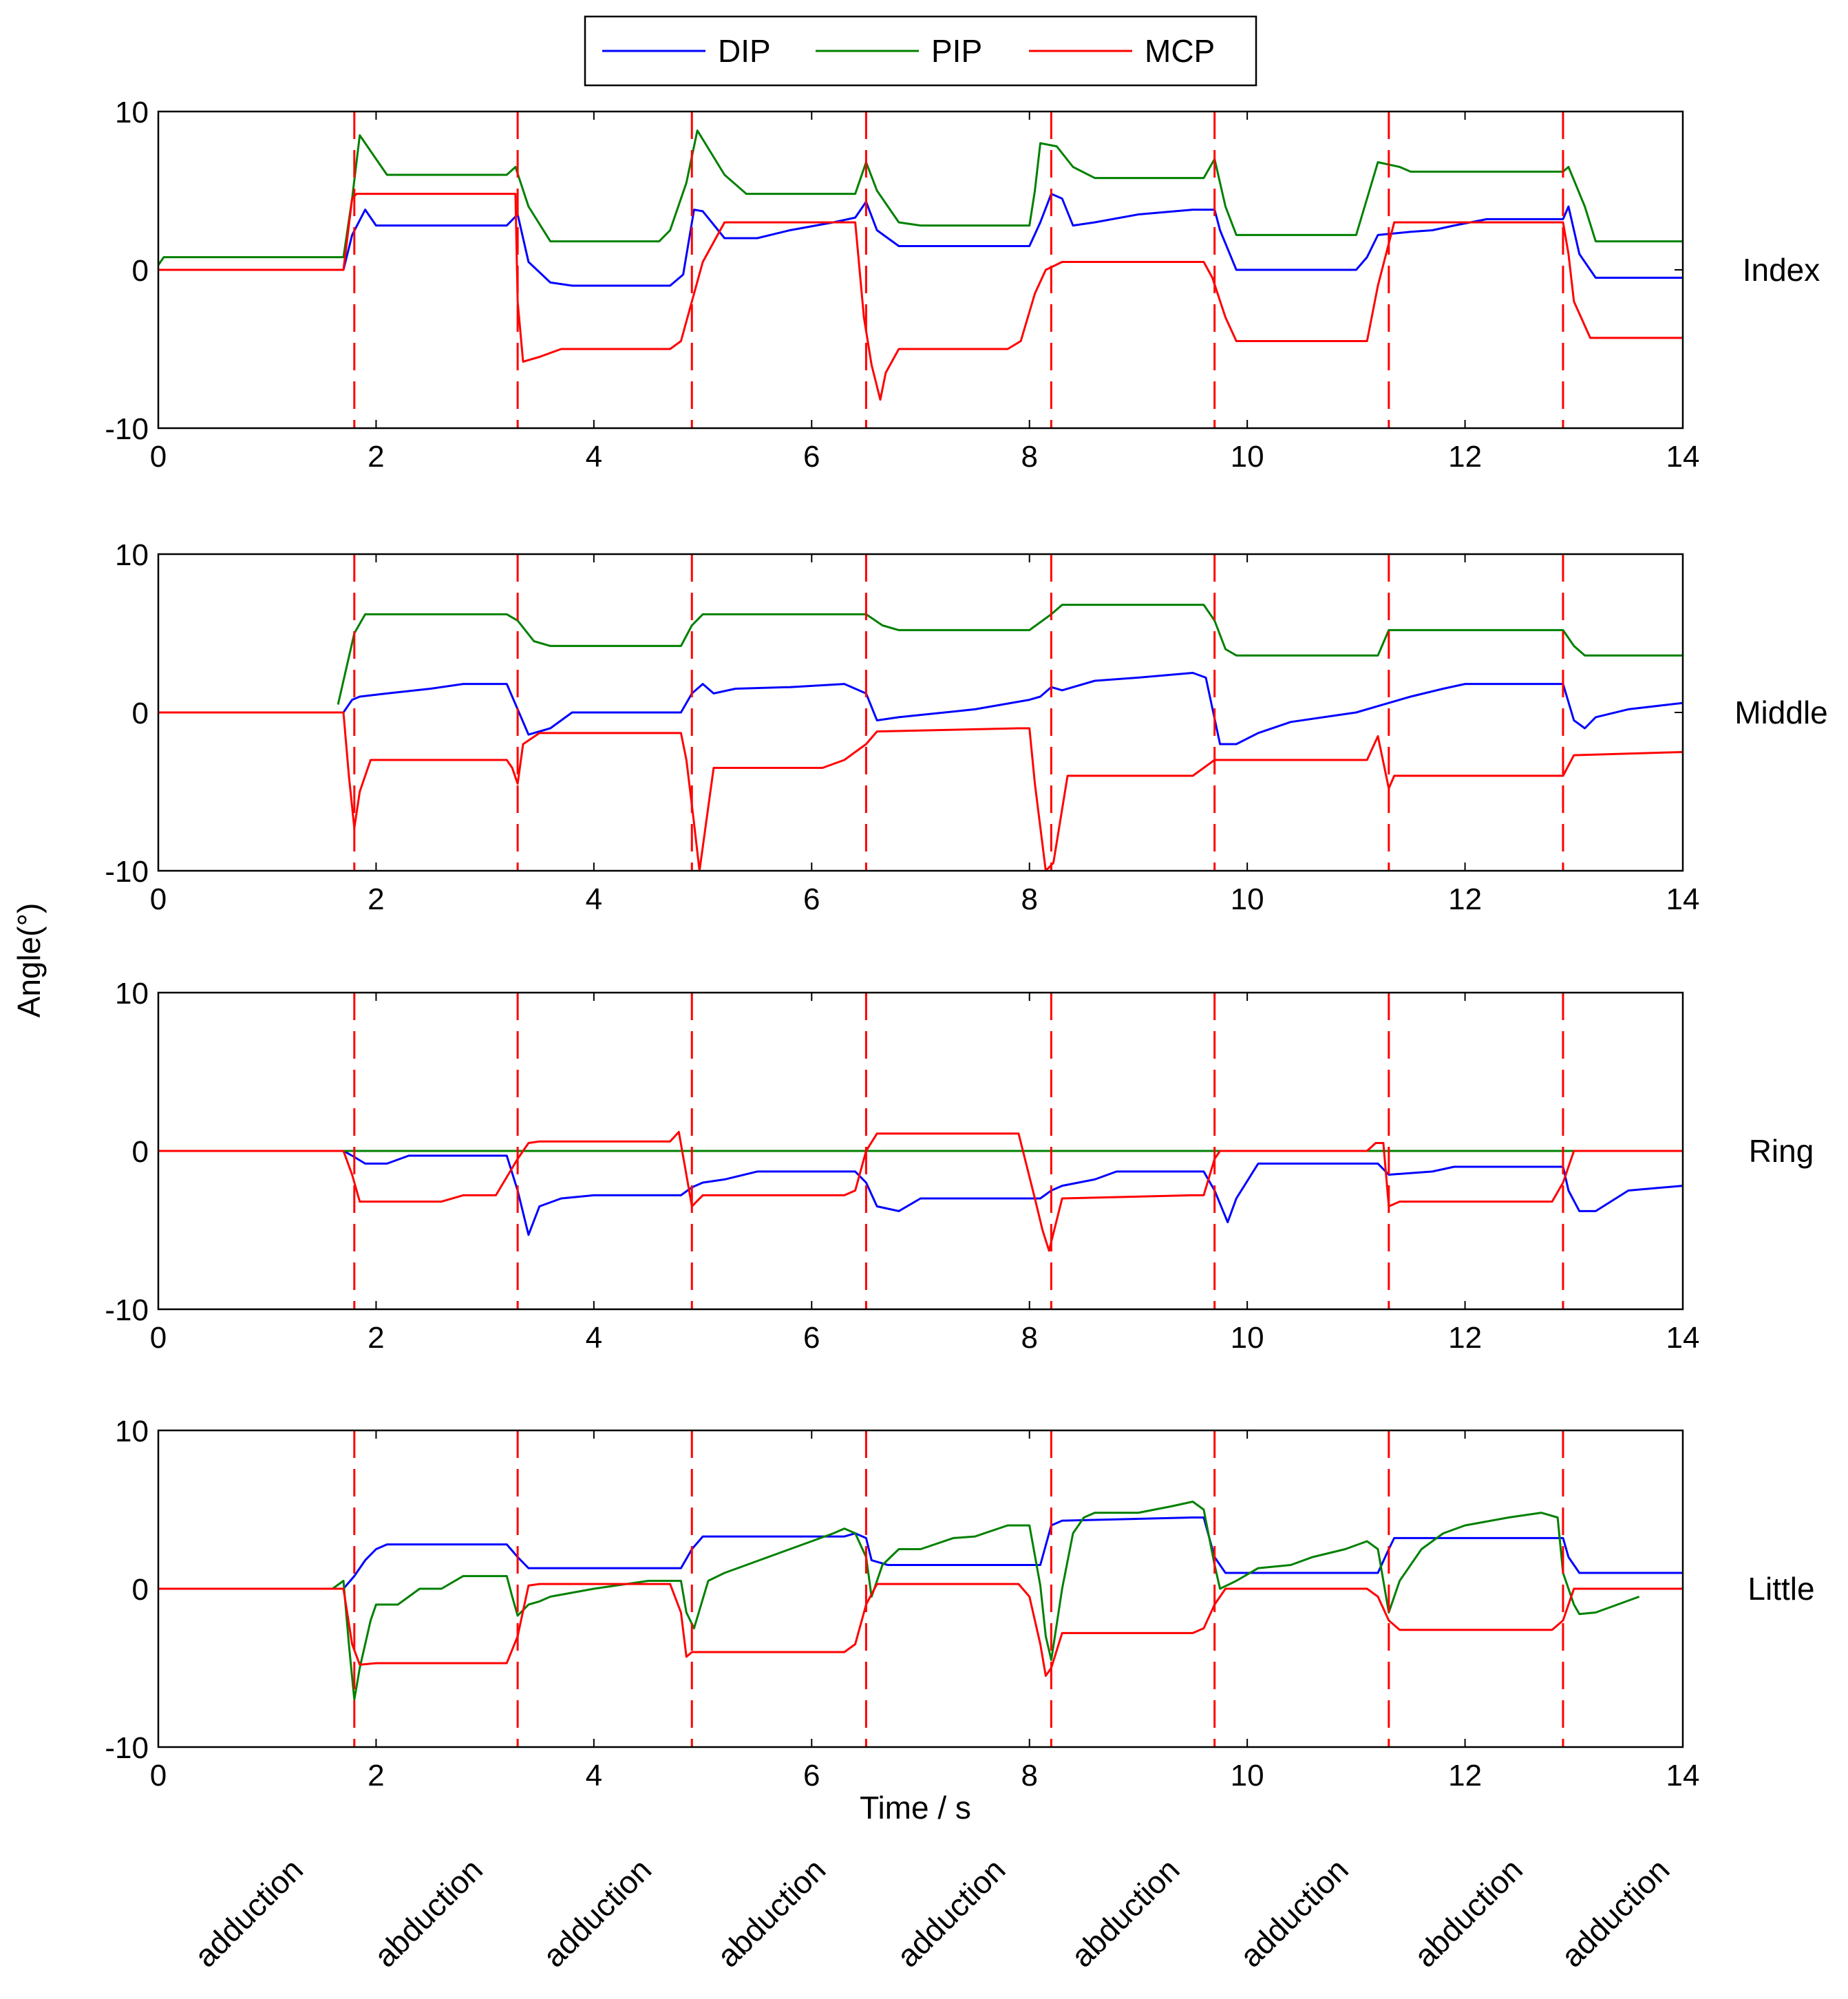 This screenshot has width=1848, height=1999. Describe the element at coordinates (1781, 712) in the screenshot. I see `panel-label: Middle` at that location.